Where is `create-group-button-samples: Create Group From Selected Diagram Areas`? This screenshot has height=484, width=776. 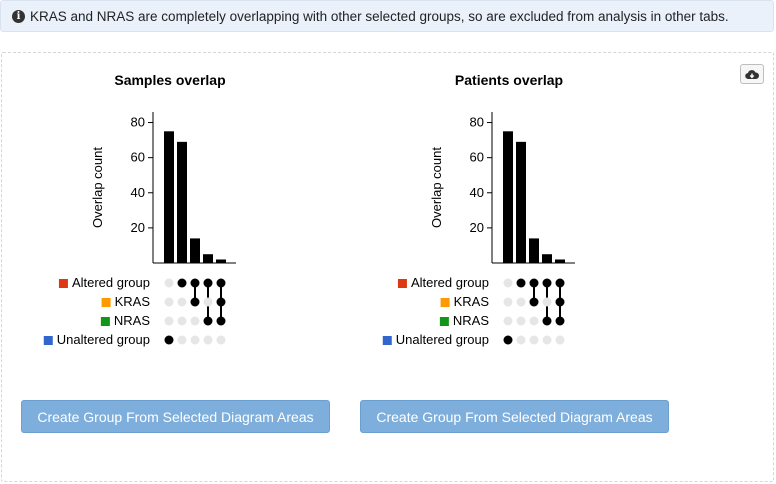
create-group-button-samples: Create Group From Selected Diagram Areas is located at coordinates (175, 416).